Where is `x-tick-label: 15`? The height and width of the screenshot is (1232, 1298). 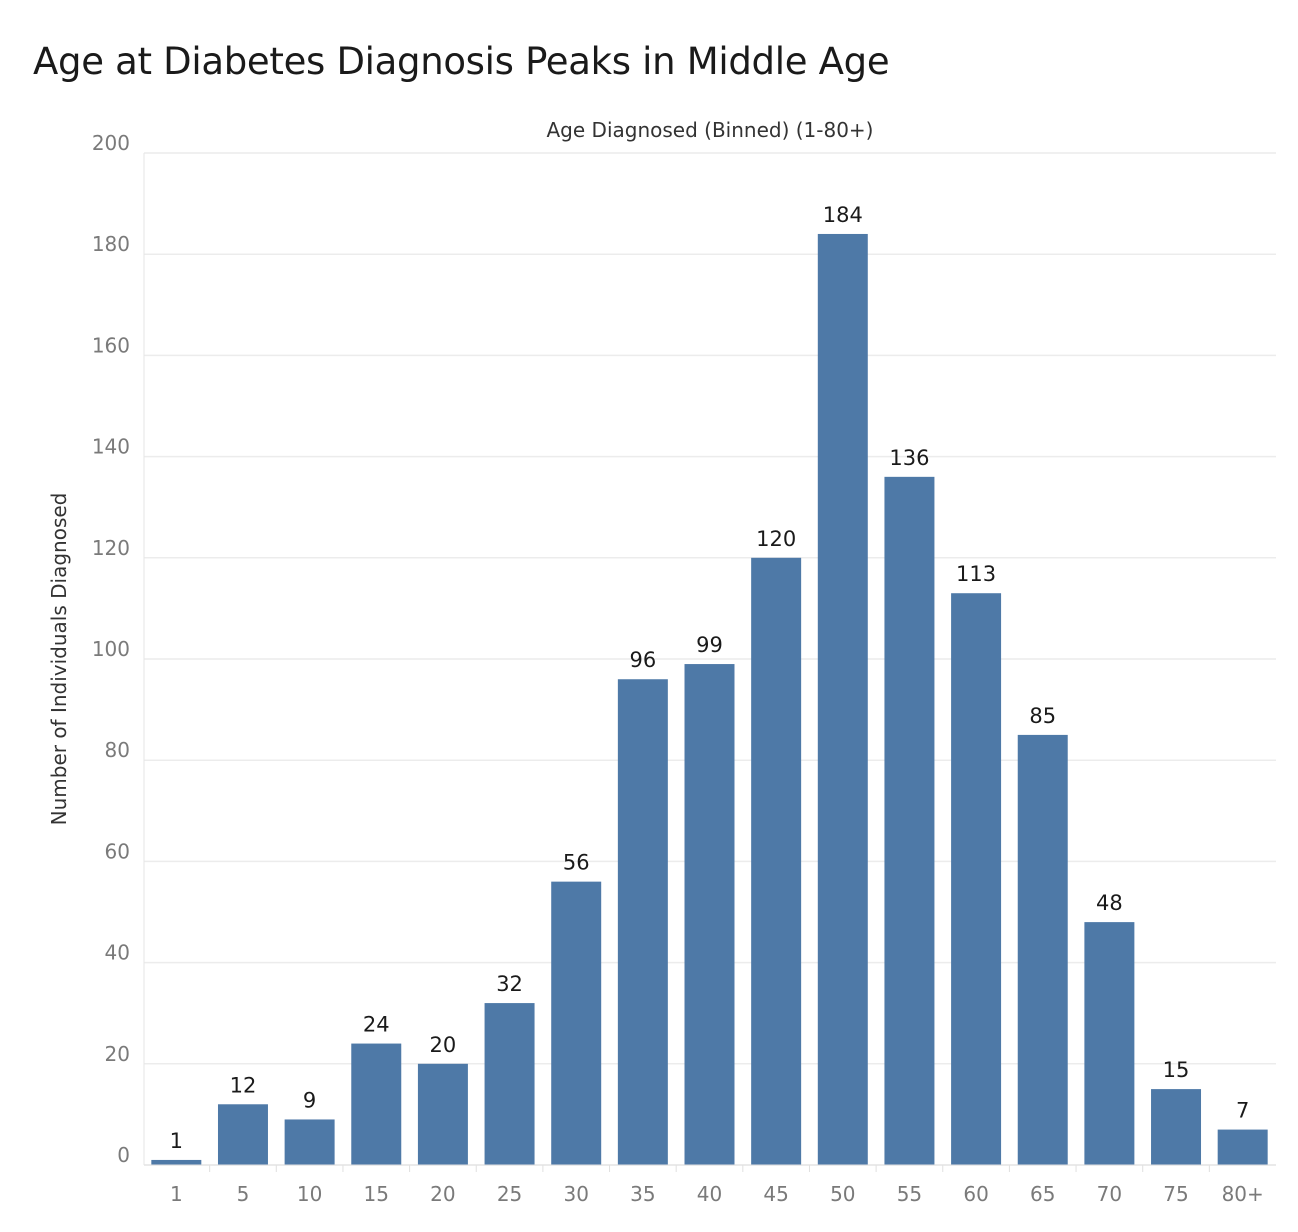 x-tick-label: 15 is located at coordinates (376, 1194).